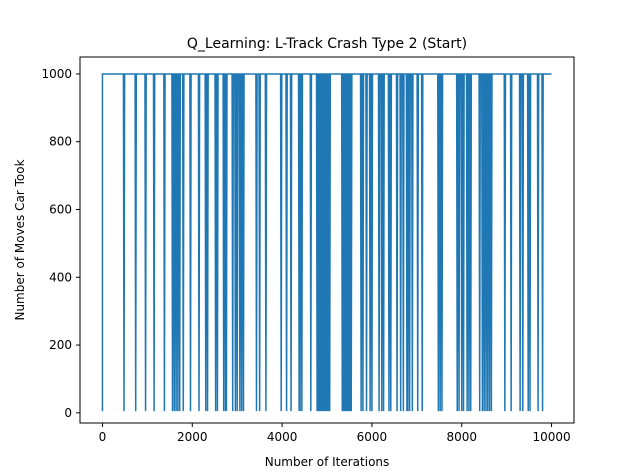 This screenshot has height=475, width=638. What do you see at coordinates (327, 44) in the screenshot?
I see `chart-title: Q_Learning: L-Track Crash Type 2 (Start)` at bounding box center [327, 44].